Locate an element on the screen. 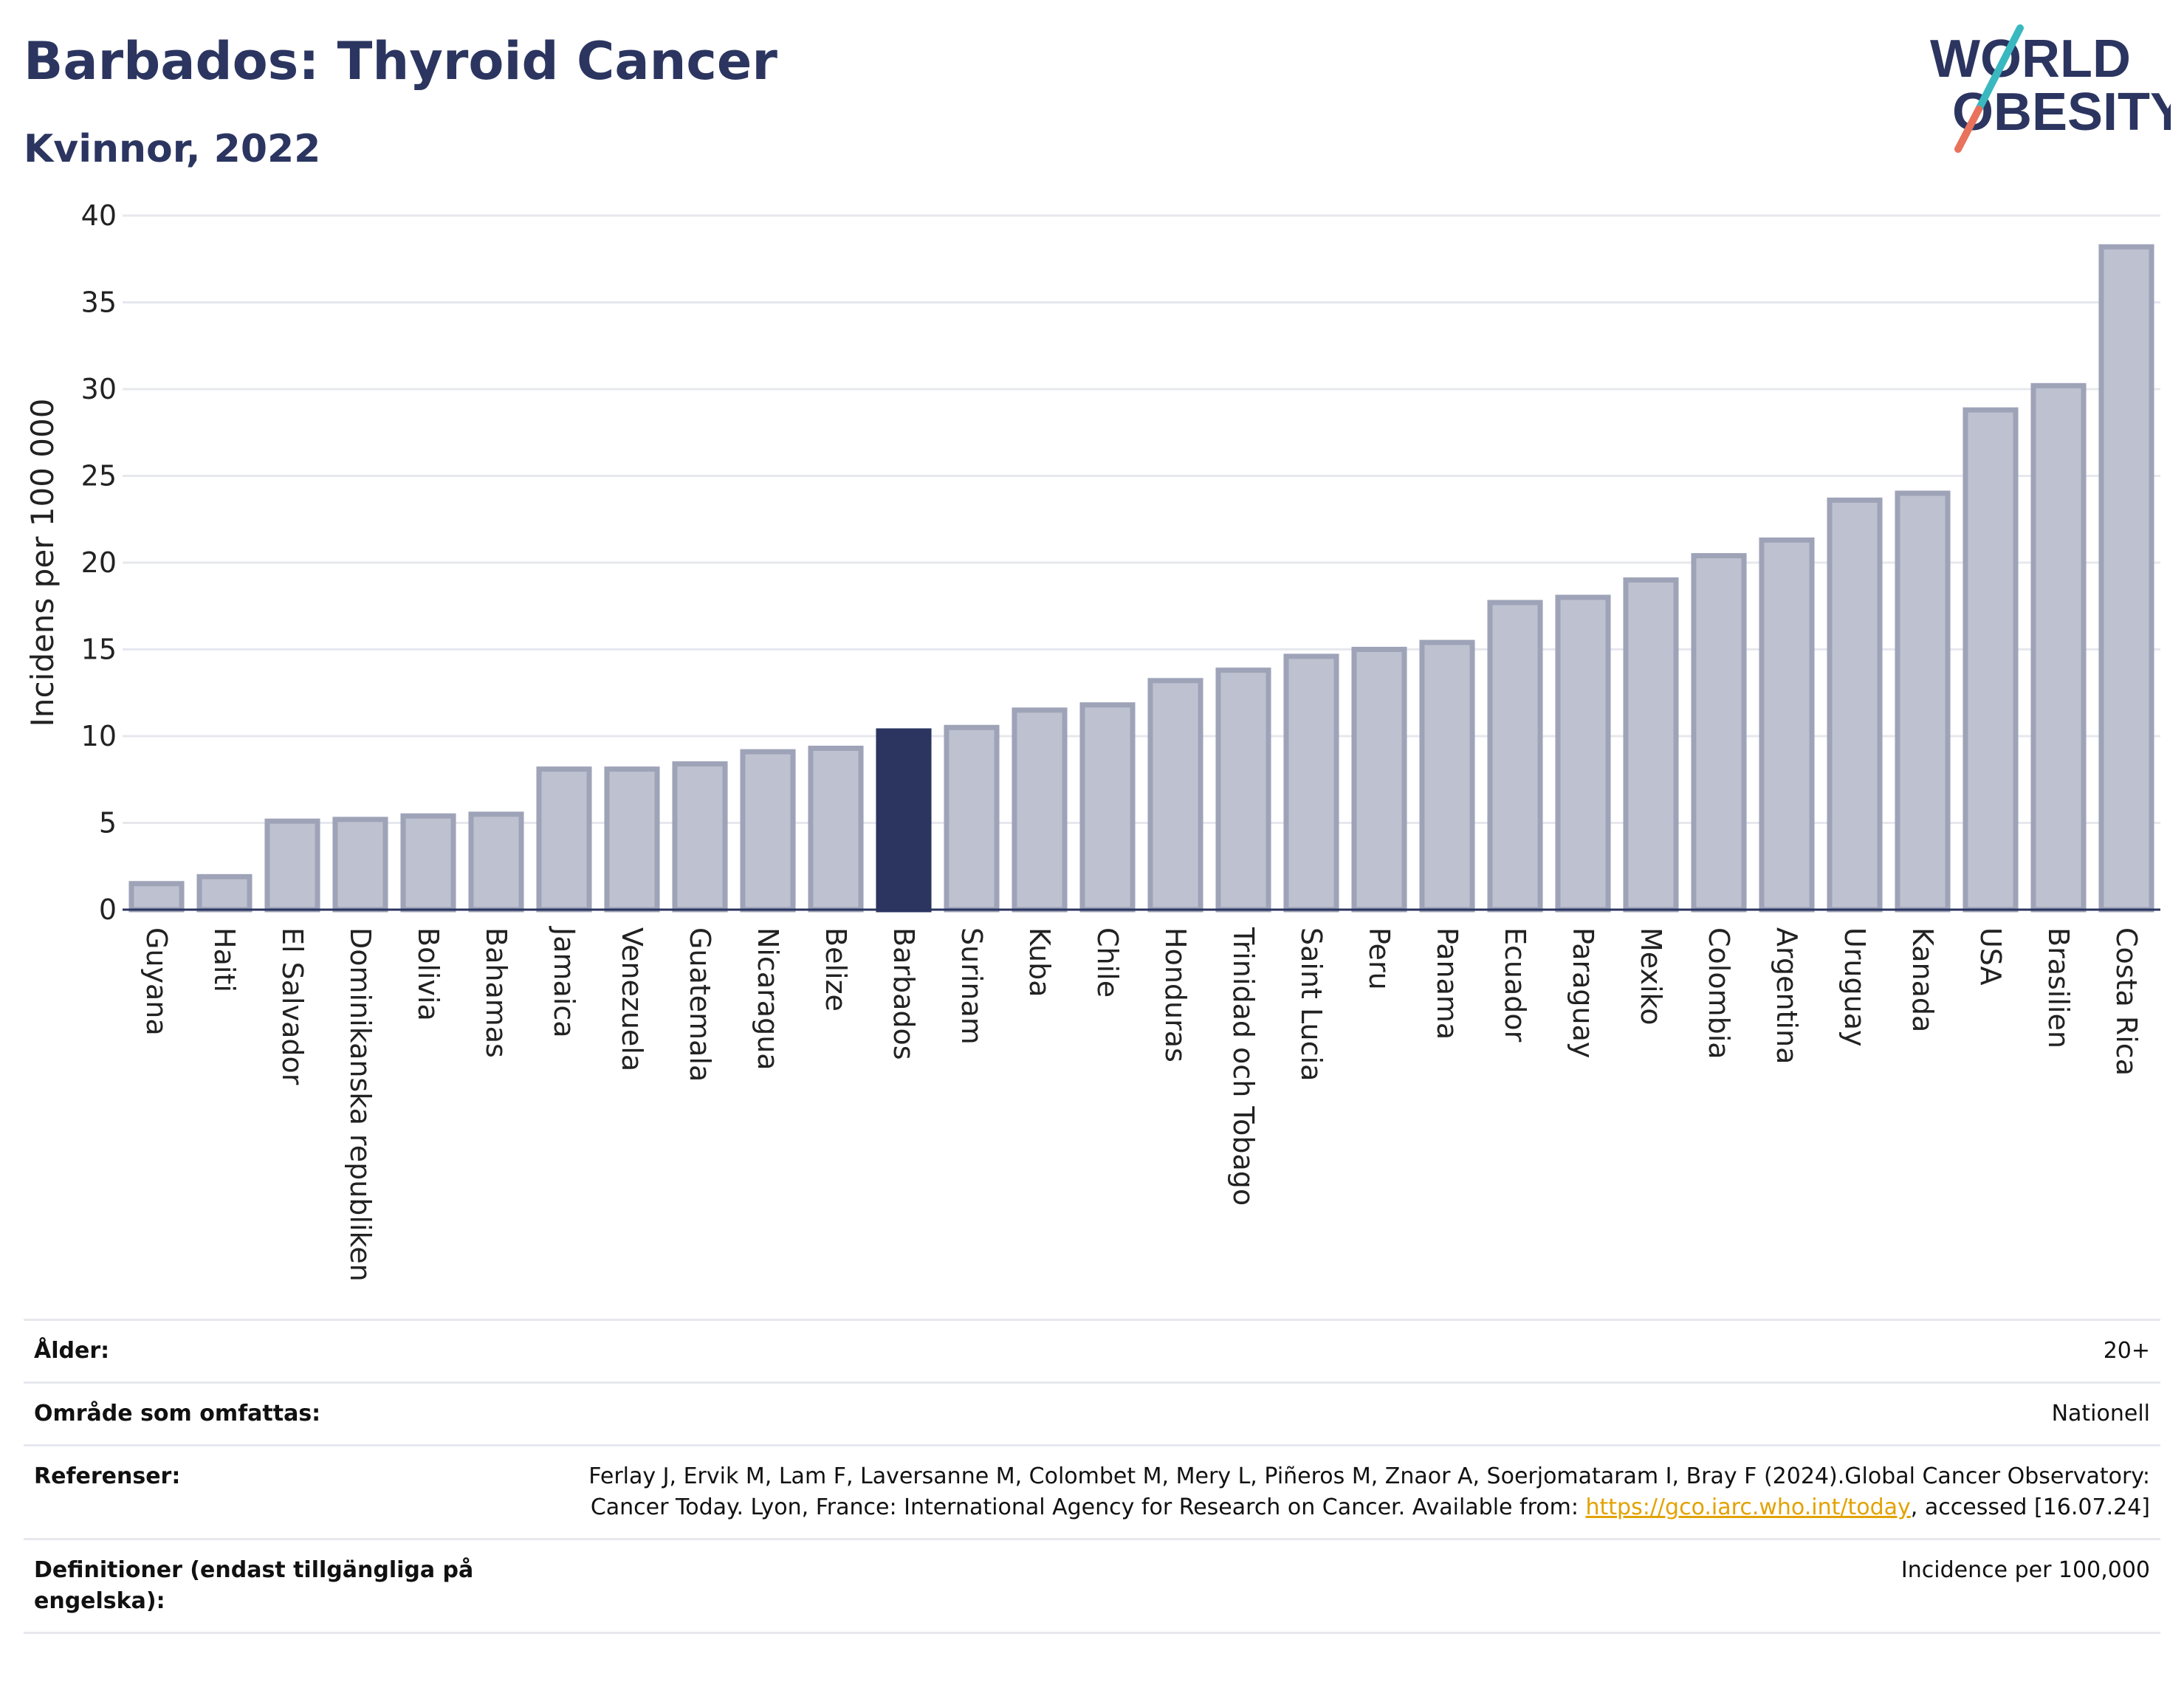 The height and width of the screenshot is (1696, 2184). x-tick-label: Trinidad och Tobago is located at coordinates (1244, 1066).